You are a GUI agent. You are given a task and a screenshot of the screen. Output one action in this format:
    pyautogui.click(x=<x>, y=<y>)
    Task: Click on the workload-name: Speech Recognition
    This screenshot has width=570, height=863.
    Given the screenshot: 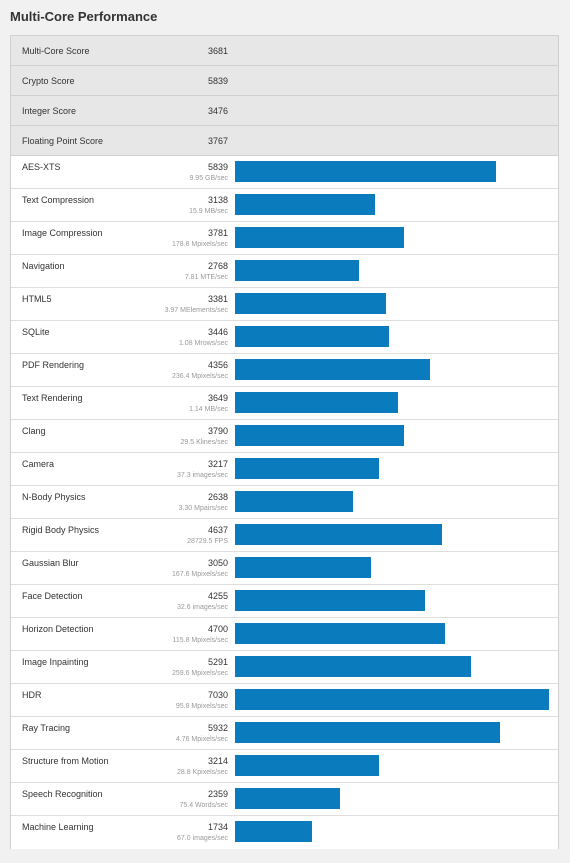 What is the action you would take?
    pyautogui.click(x=62, y=794)
    